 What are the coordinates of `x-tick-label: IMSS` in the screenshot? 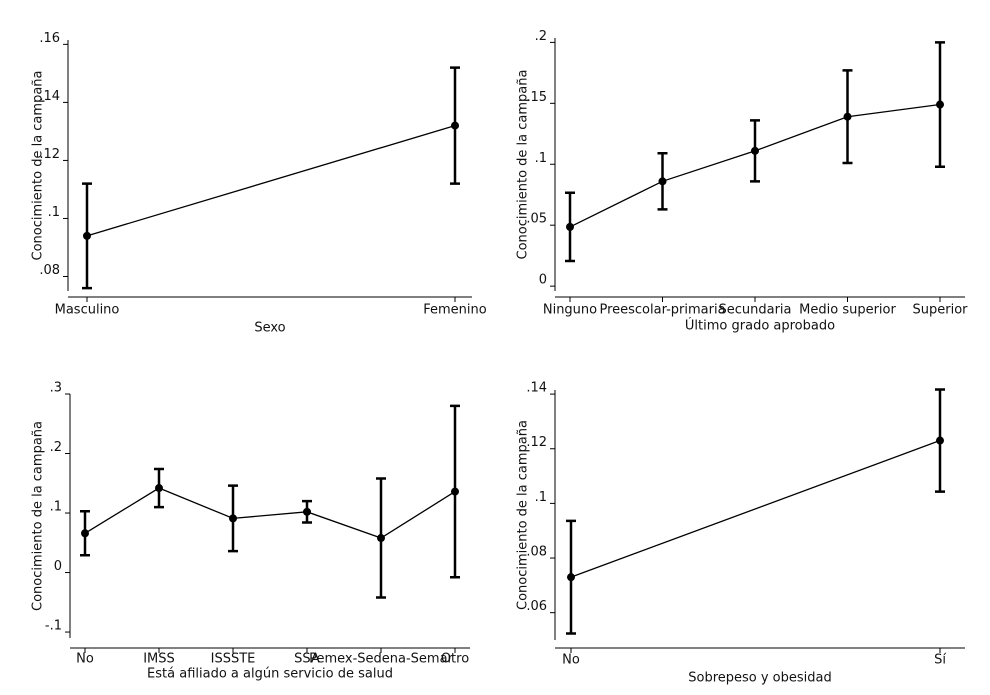 It's located at (159, 659).